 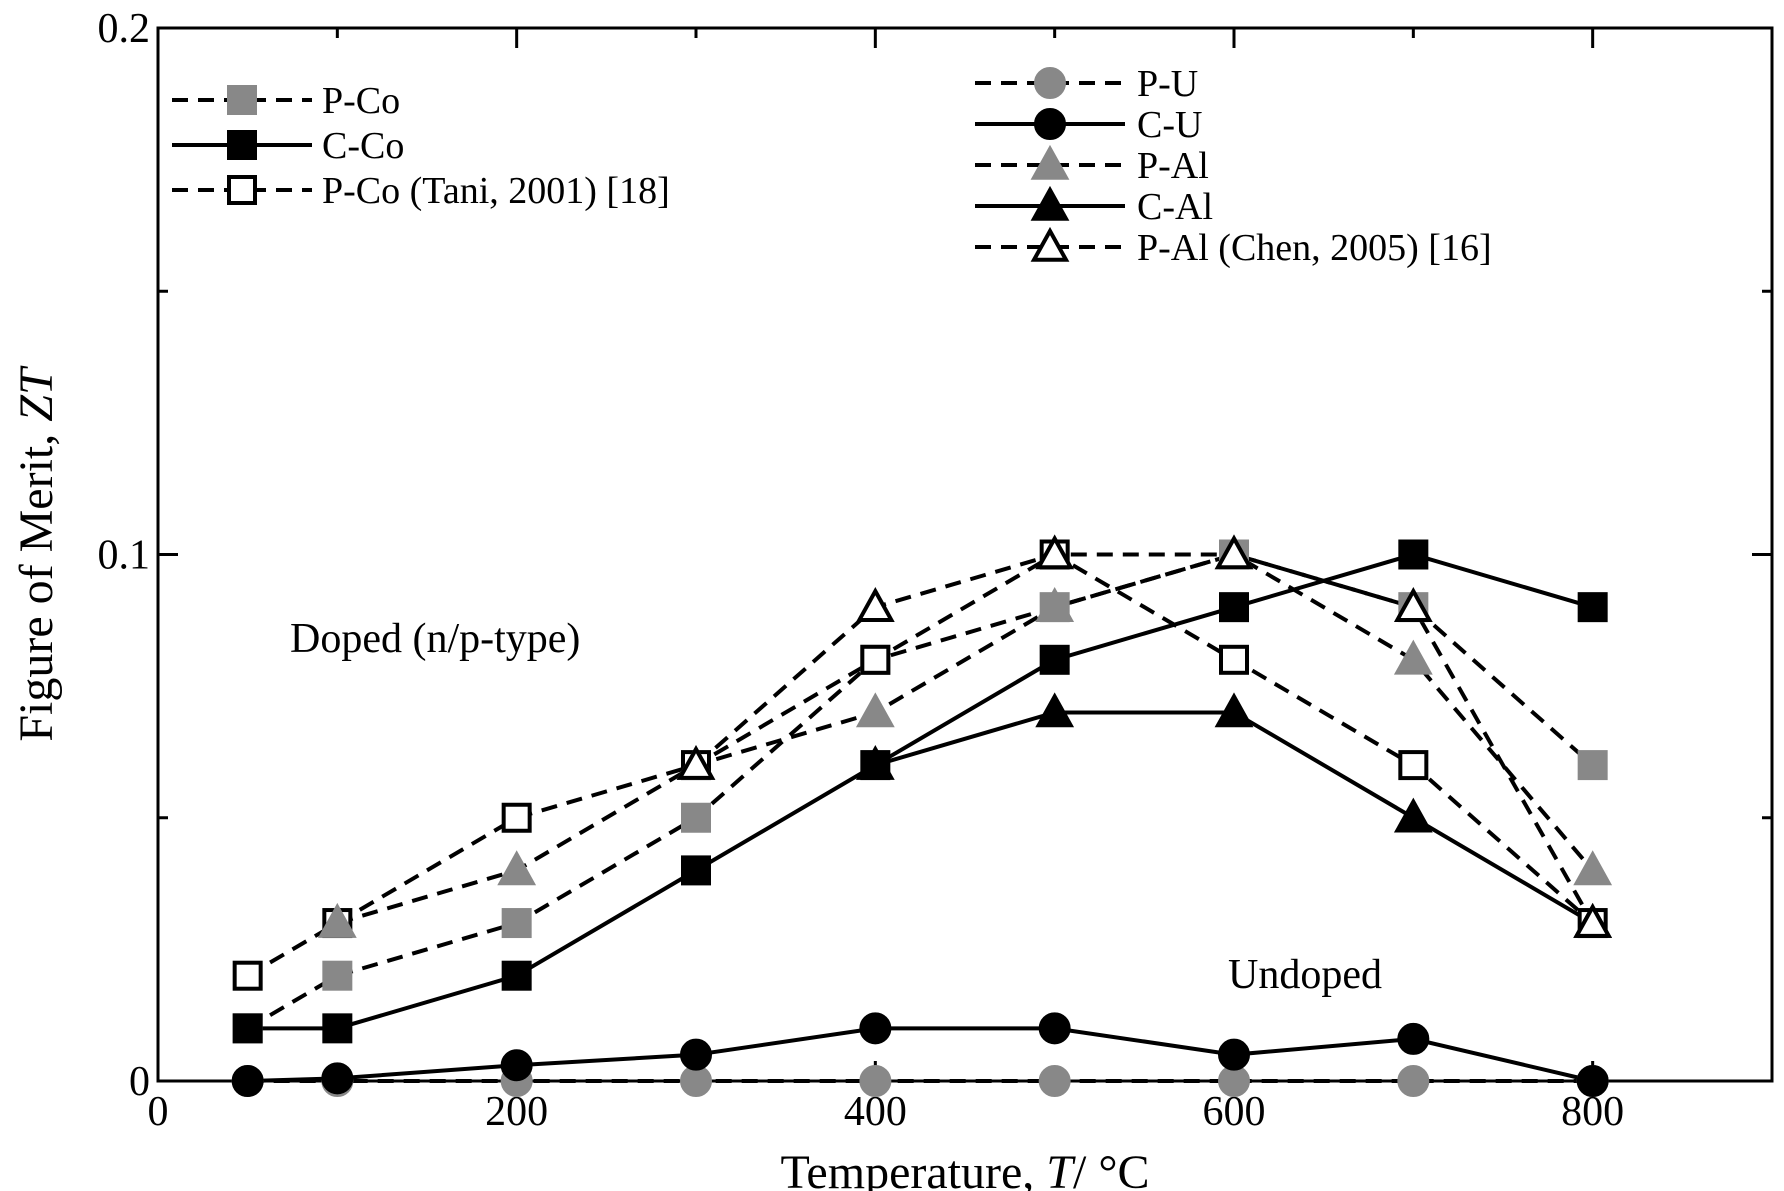 What do you see at coordinates (139, 1082) in the screenshot?
I see `y-tick-label: 0` at bounding box center [139, 1082].